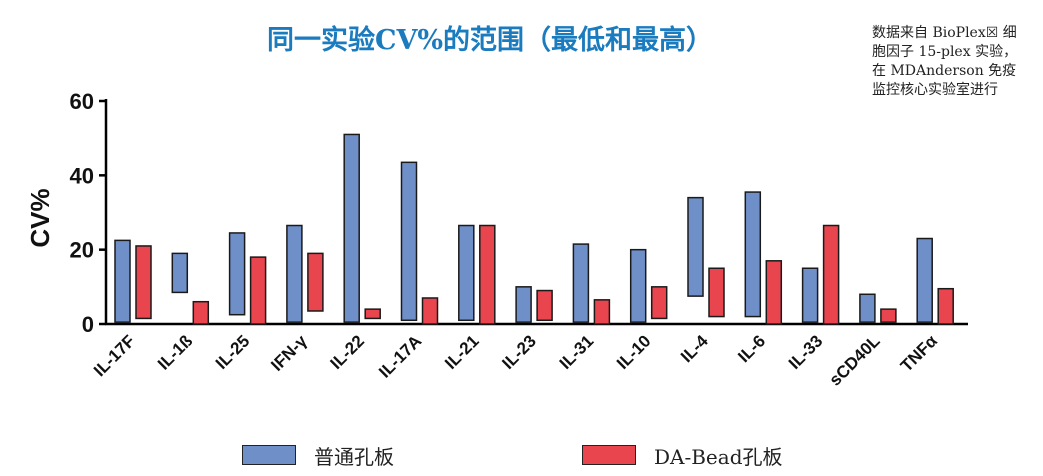 Image resolution: width=1043 pixels, height=476 pixels. Describe the element at coordinates (945, 52) in the screenshot. I see `note-line: 胞因子 15-plex 实验，` at that location.